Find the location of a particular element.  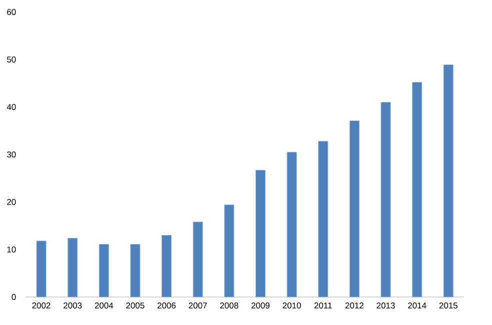

x-tick-label: 2010 is located at coordinates (291, 305).